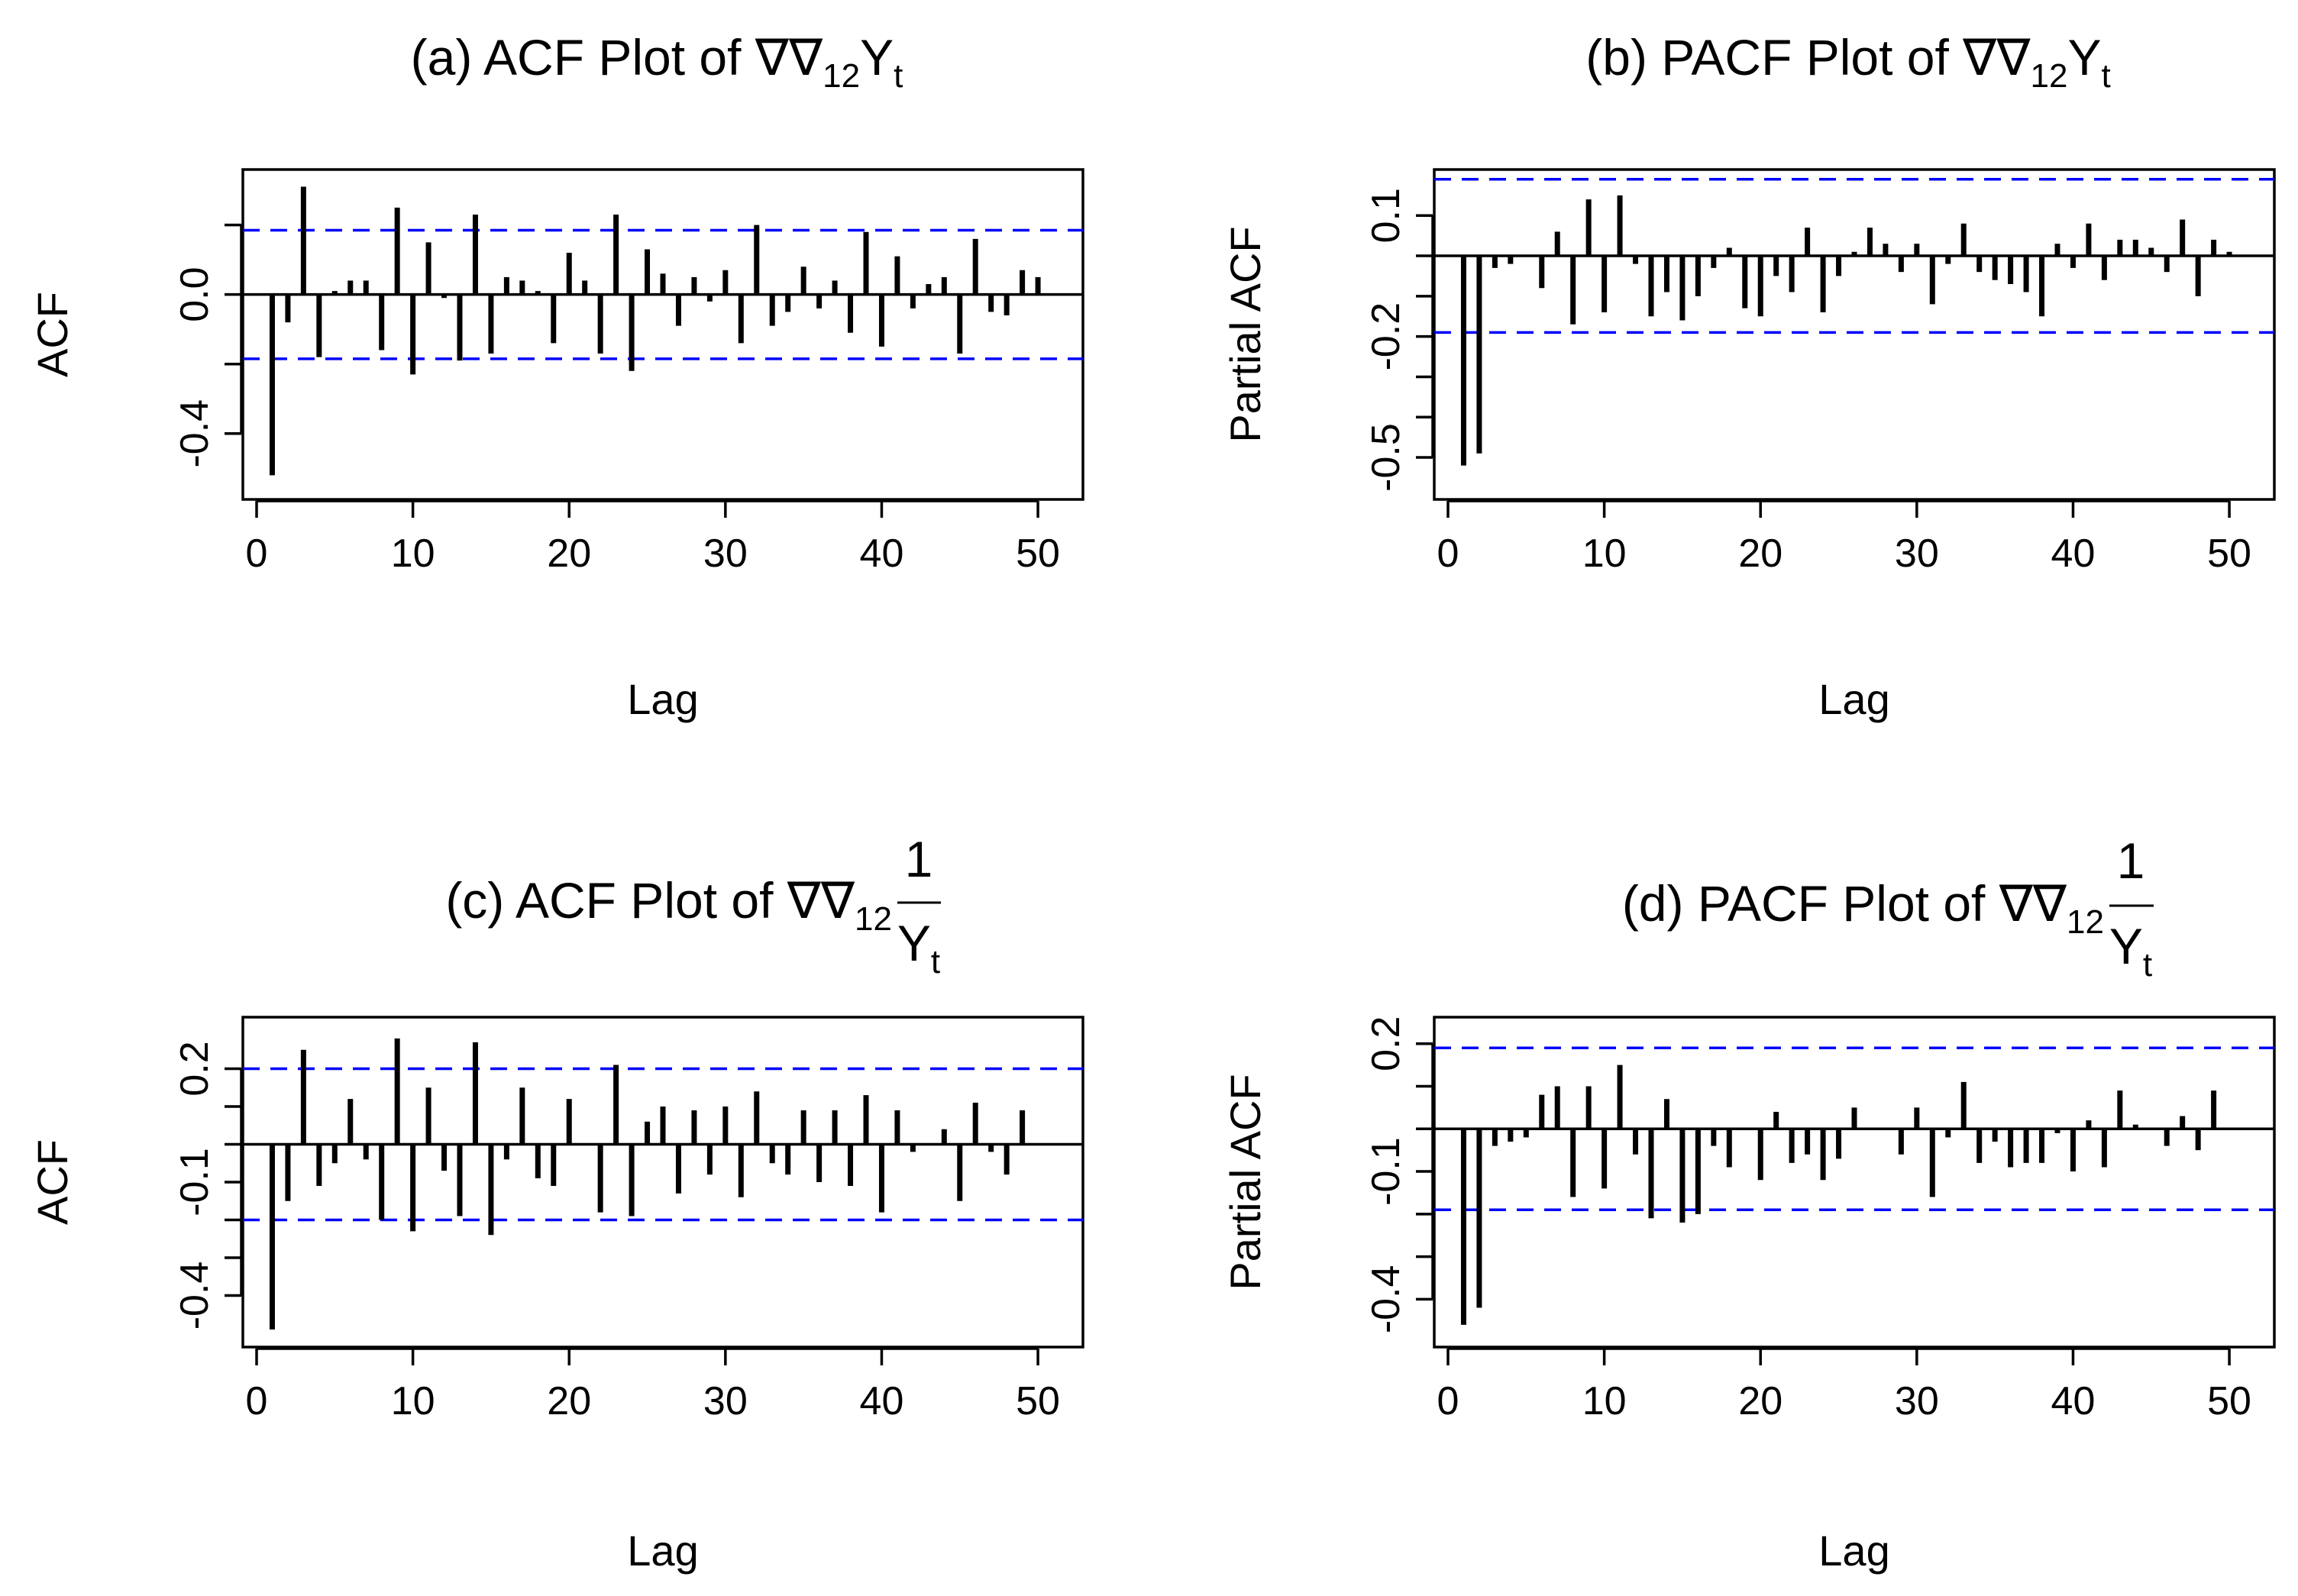 The width and height of the screenshot is (2298, 1596). Describe the element at coordinates (195, 1182) in the screenshot. I see `panel-c-y-tick-label: -0.1` at that location.